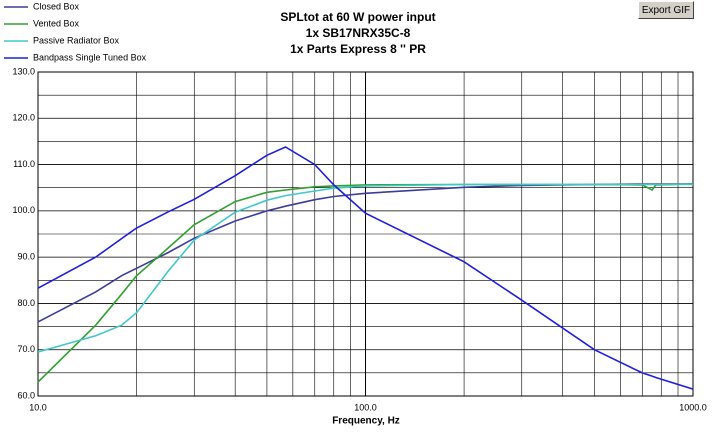  Describe the element at coordinates (358, 49) in the screenshot. I see `chart-title: 1x Parts Express 8 '' PR` at that location.